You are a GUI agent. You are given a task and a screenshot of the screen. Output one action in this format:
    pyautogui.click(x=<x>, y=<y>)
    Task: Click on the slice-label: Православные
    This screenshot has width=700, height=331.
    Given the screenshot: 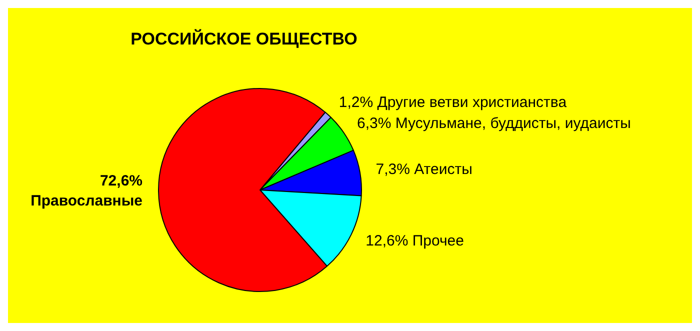 What is the action you would take?
    pyautogui.click(x=86, y=201)
    